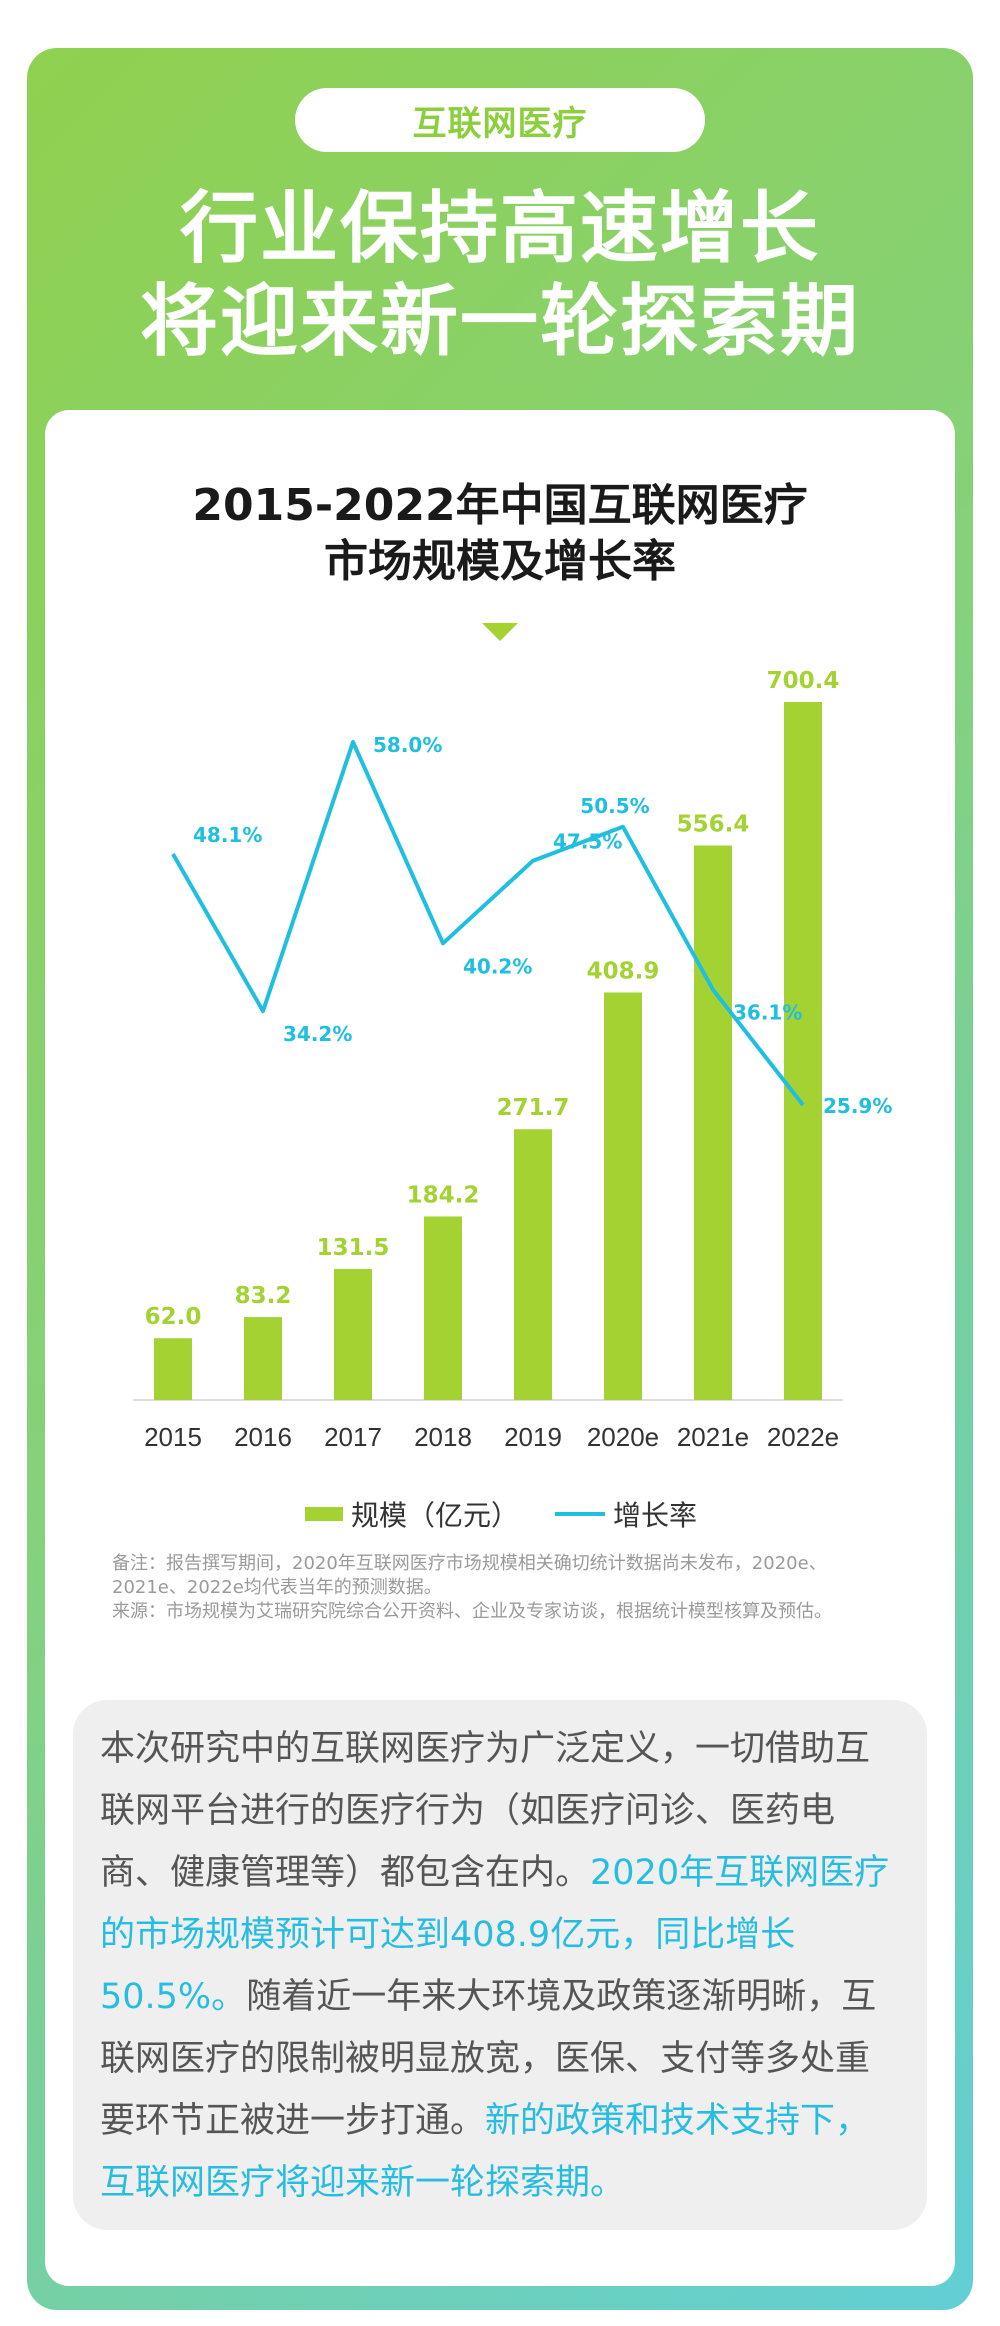 Image resolution: width=1000 pixels, height=2326 pixels. What do you see at coordinates (713, 825) in the screenshot?
I see `bar-label-2021e: 556.4` at bounding box center [713, 825].